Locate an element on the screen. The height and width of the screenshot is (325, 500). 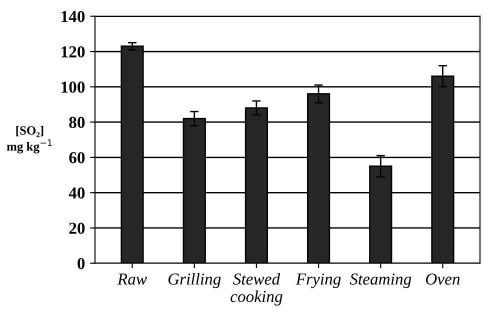
x-tick-label: Stewed cooking is located at coordinates (256, 289).